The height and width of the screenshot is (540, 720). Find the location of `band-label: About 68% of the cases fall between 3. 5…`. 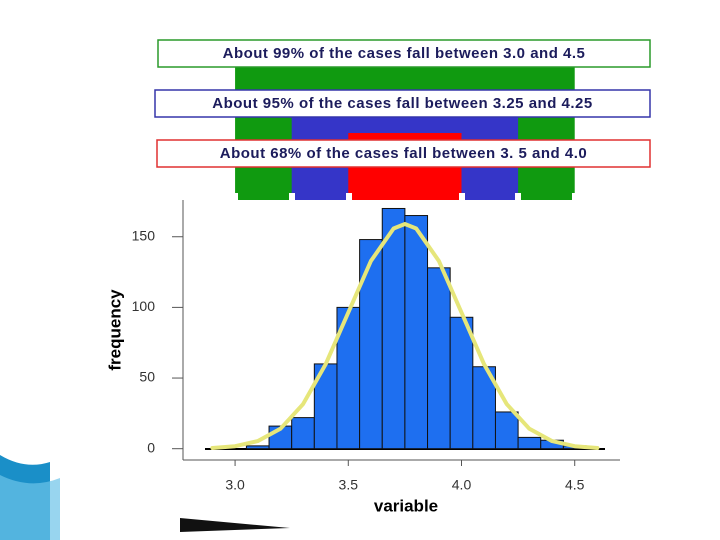

band-label: About 68% of the cases fall between 3. 5… is located at coordinates (403, 153).